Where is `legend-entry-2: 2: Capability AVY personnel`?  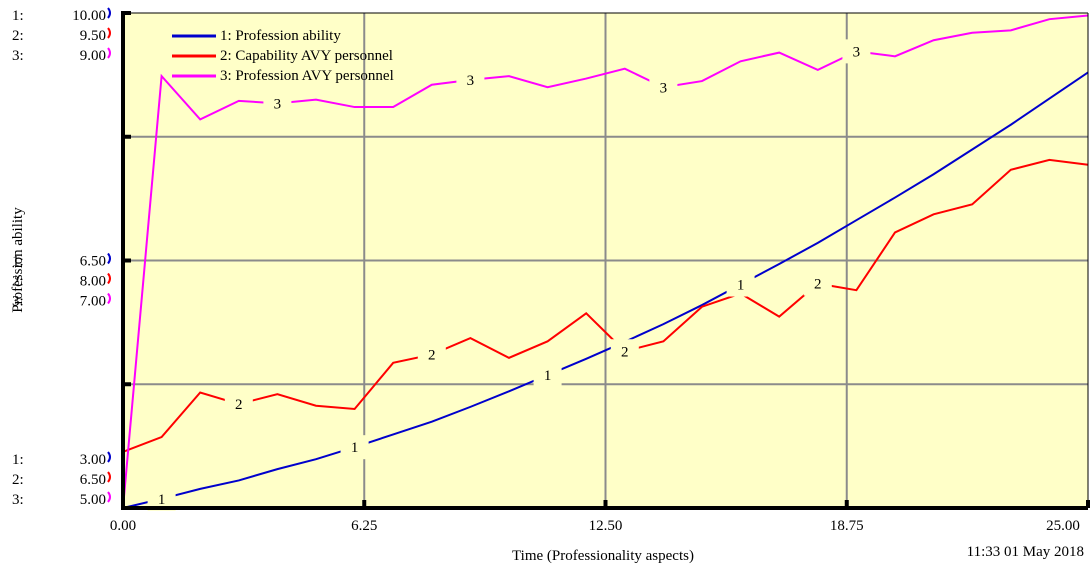
legend-entry-2: 2: Capability AVY personnel is located at coordinates (306, 56).